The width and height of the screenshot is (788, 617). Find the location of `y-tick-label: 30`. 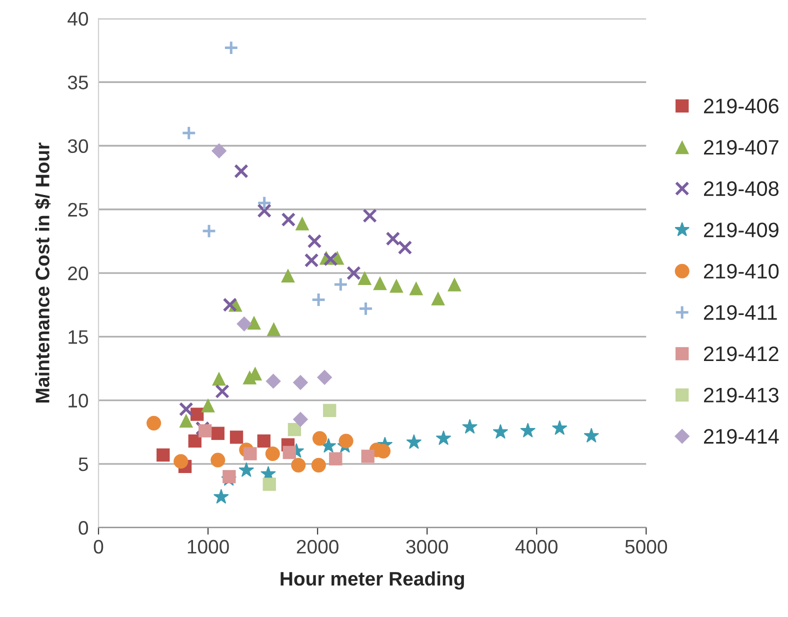

y-tick-label: 30 is located at coordinates (78, 146).